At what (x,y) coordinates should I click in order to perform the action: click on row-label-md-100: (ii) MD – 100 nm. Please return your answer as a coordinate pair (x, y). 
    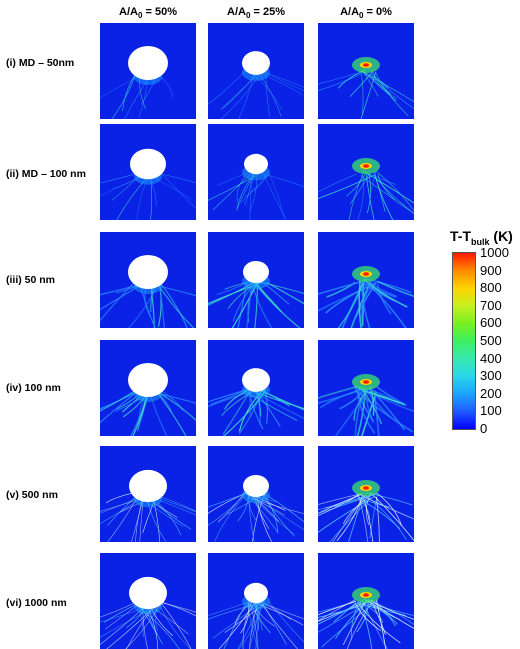
    Looking at the image, I should click on (46, 174).